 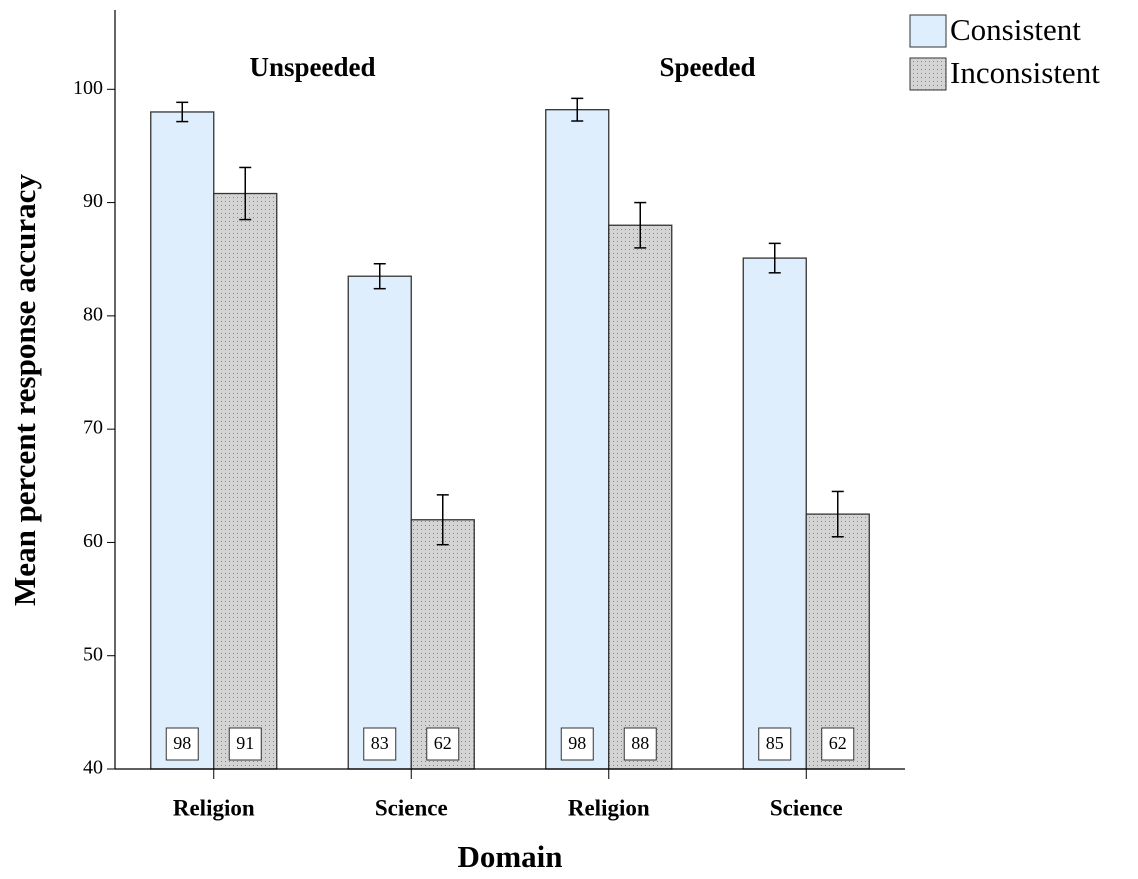 I want to click on value-label: 88, so click(x=640, y=743).